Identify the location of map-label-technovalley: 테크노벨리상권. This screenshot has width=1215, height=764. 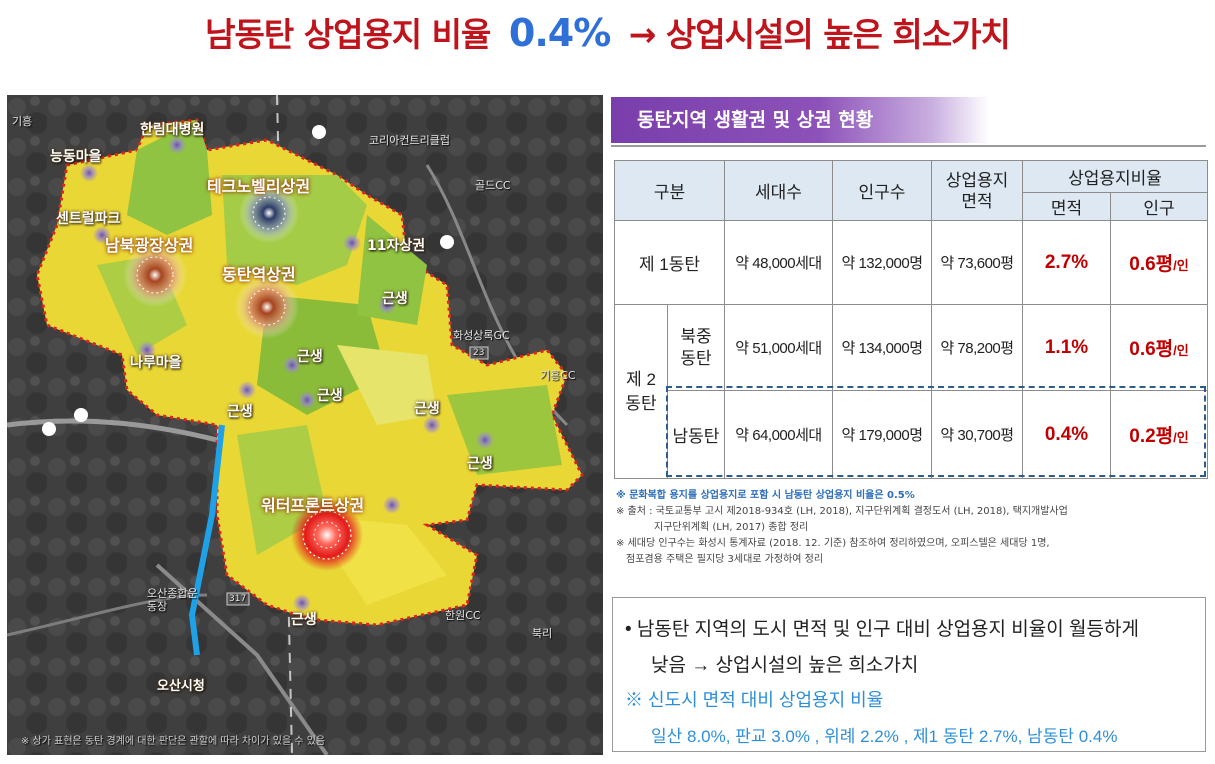
(259, 186).